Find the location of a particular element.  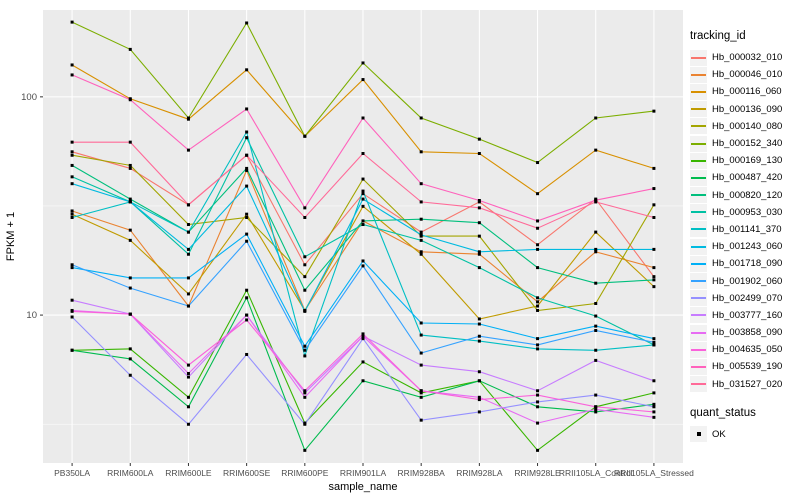

legend-item: Hb_001718_090 is located at coordinates (744, 263).